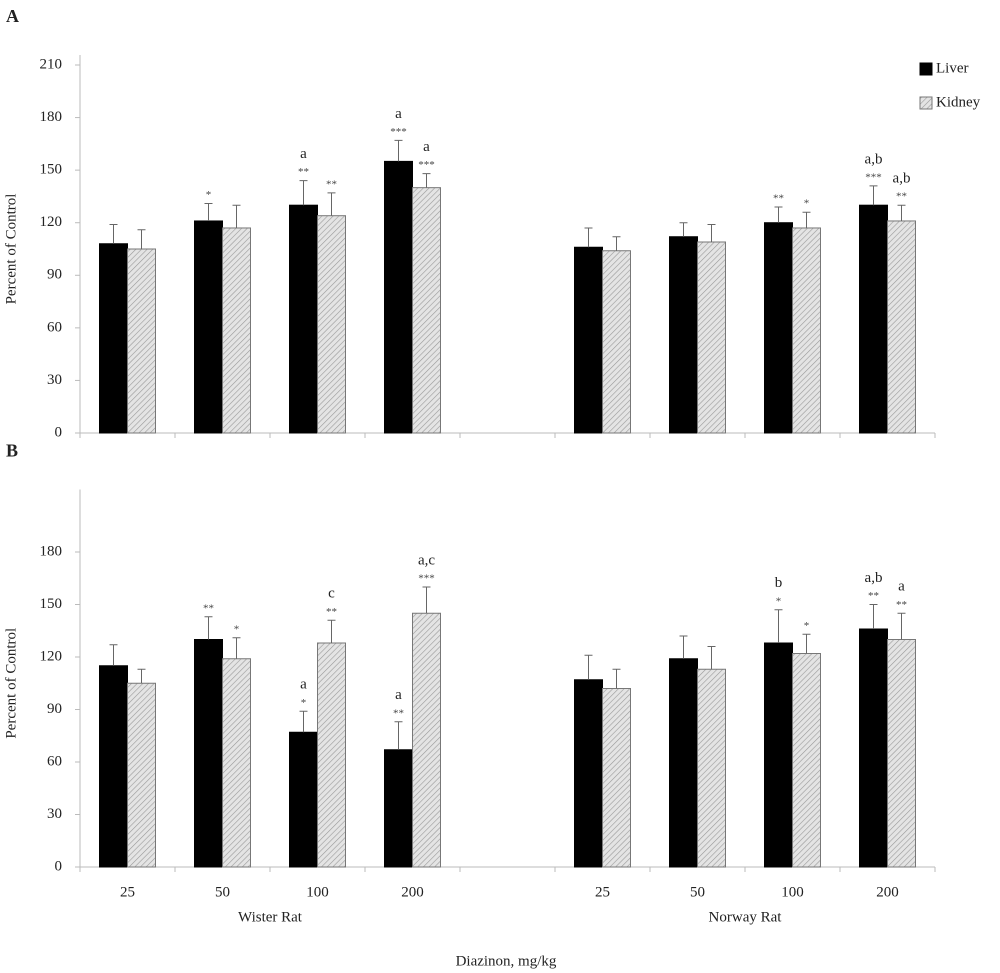  Describe the element at coordinates (426, 560) in the screenshot. I see `significance-letter: a,c` at that location.